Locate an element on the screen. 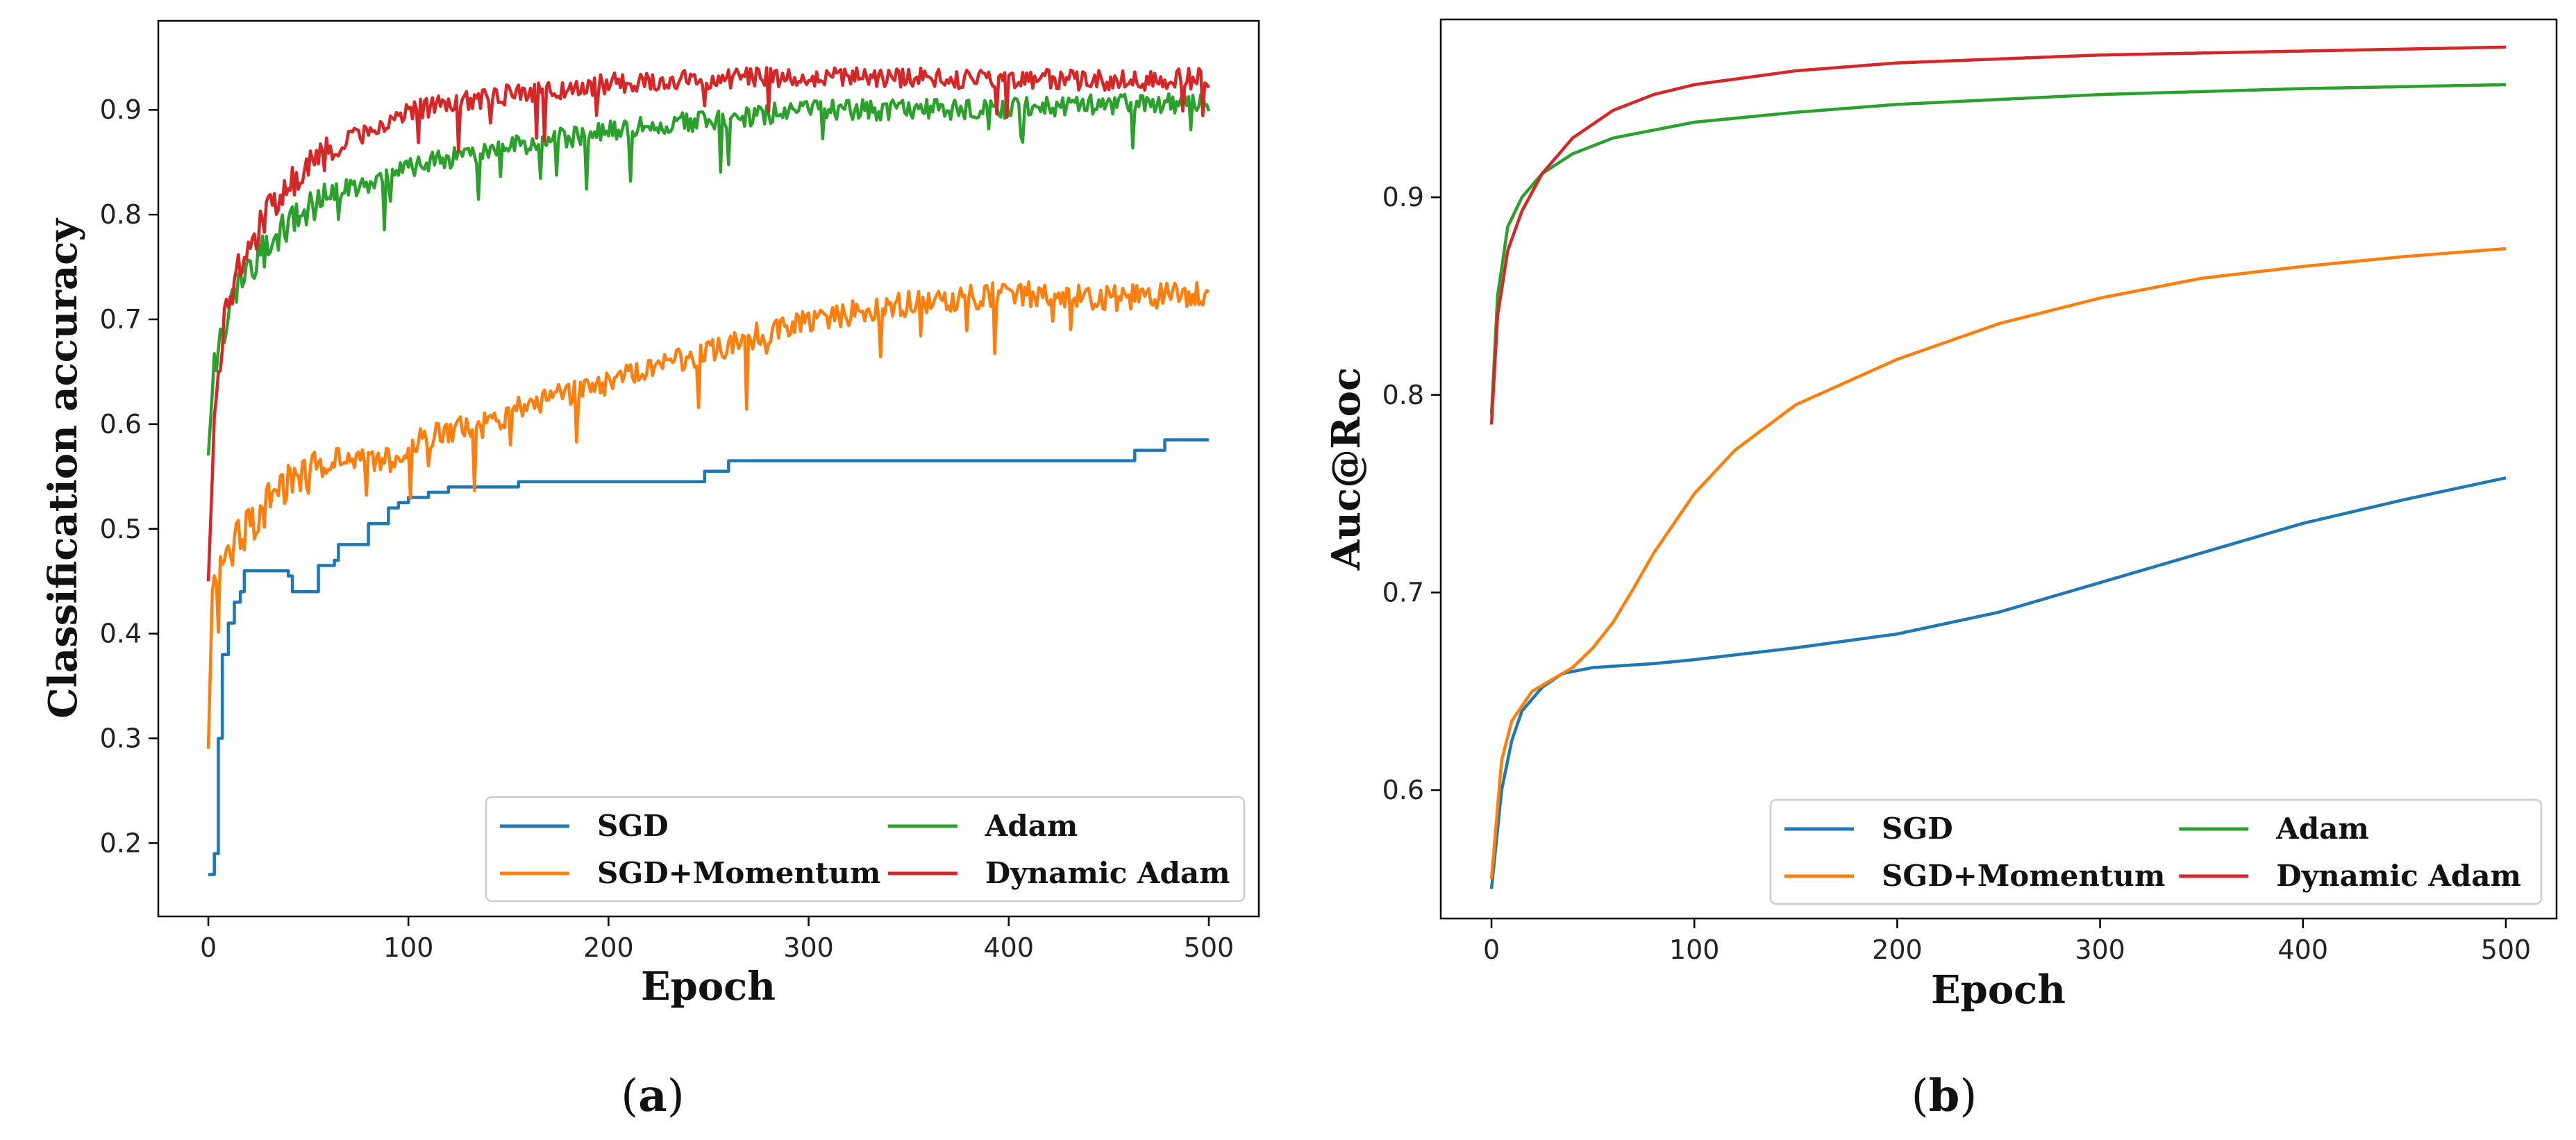 The height and width of the screenshot is (1140, 2576). panel-b-x-axis-title: Epoch is located at coordinates (1998, 990).